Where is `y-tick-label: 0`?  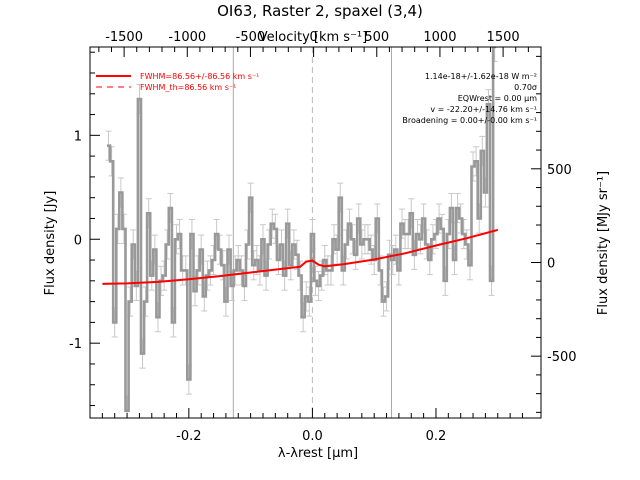 y-tick-label: 0 is located at coordinates (78, 240).